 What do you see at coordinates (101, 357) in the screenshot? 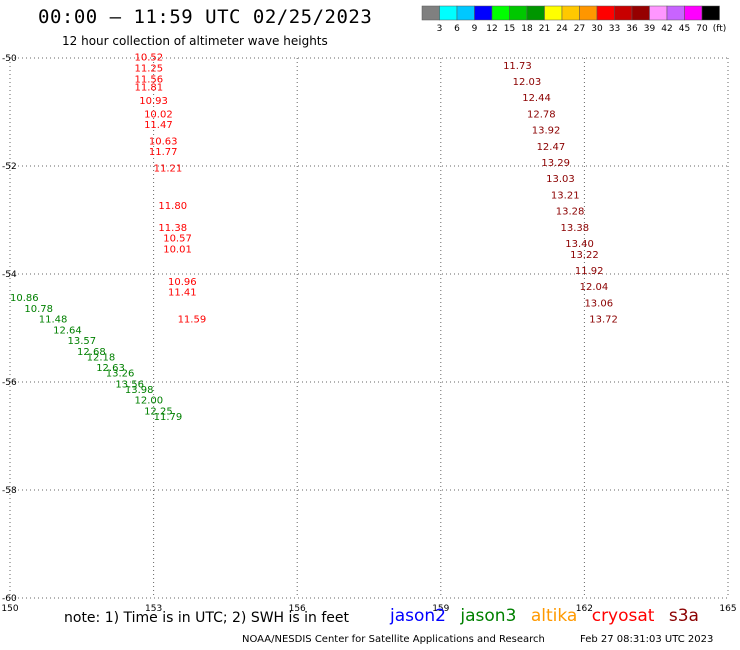
I see `data-point: 12.18` at bounding box center [101, 357].